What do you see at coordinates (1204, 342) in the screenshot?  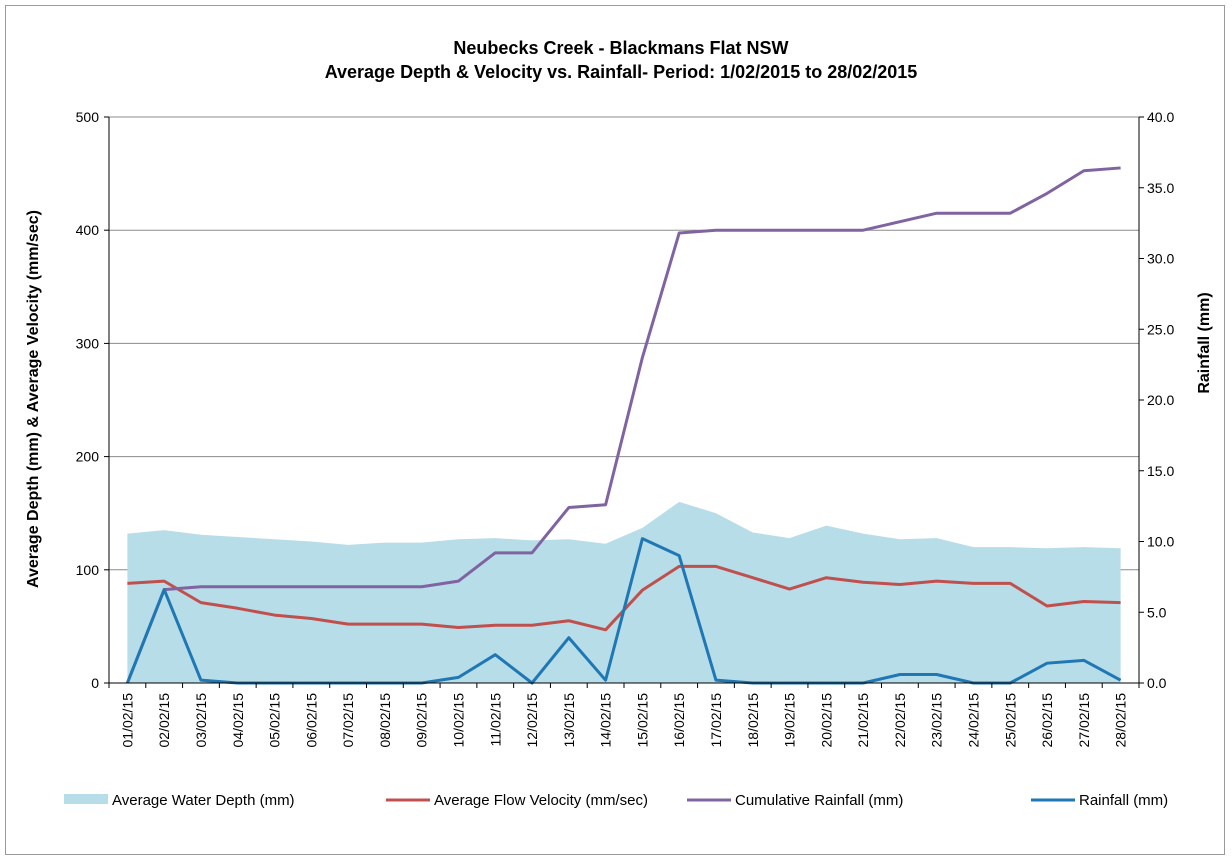 I see `y2-axis-title: Rainfall (mm)` at bounding box center [1204, 342].